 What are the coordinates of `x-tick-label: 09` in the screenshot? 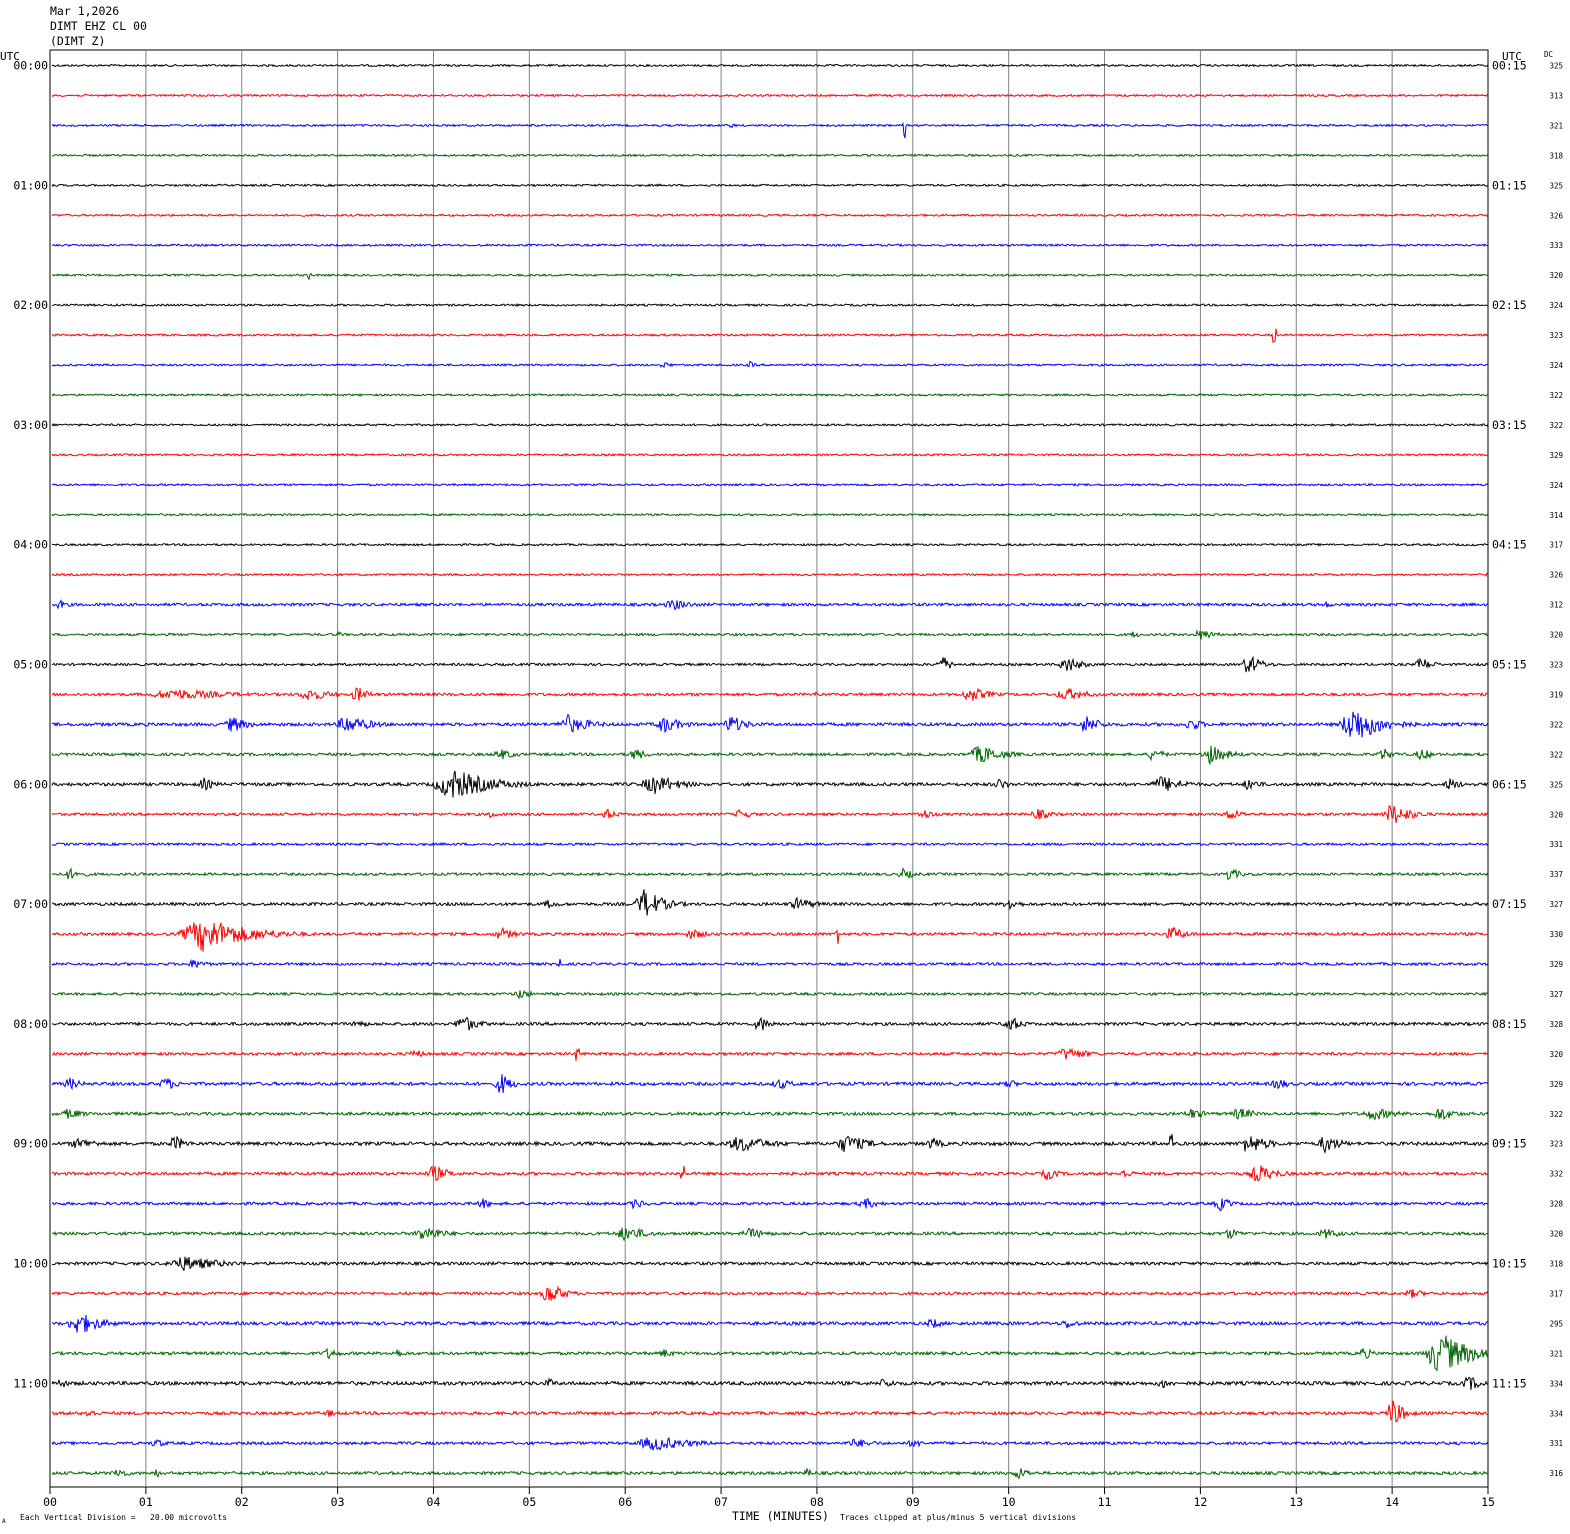 It's located at (913, 1502).